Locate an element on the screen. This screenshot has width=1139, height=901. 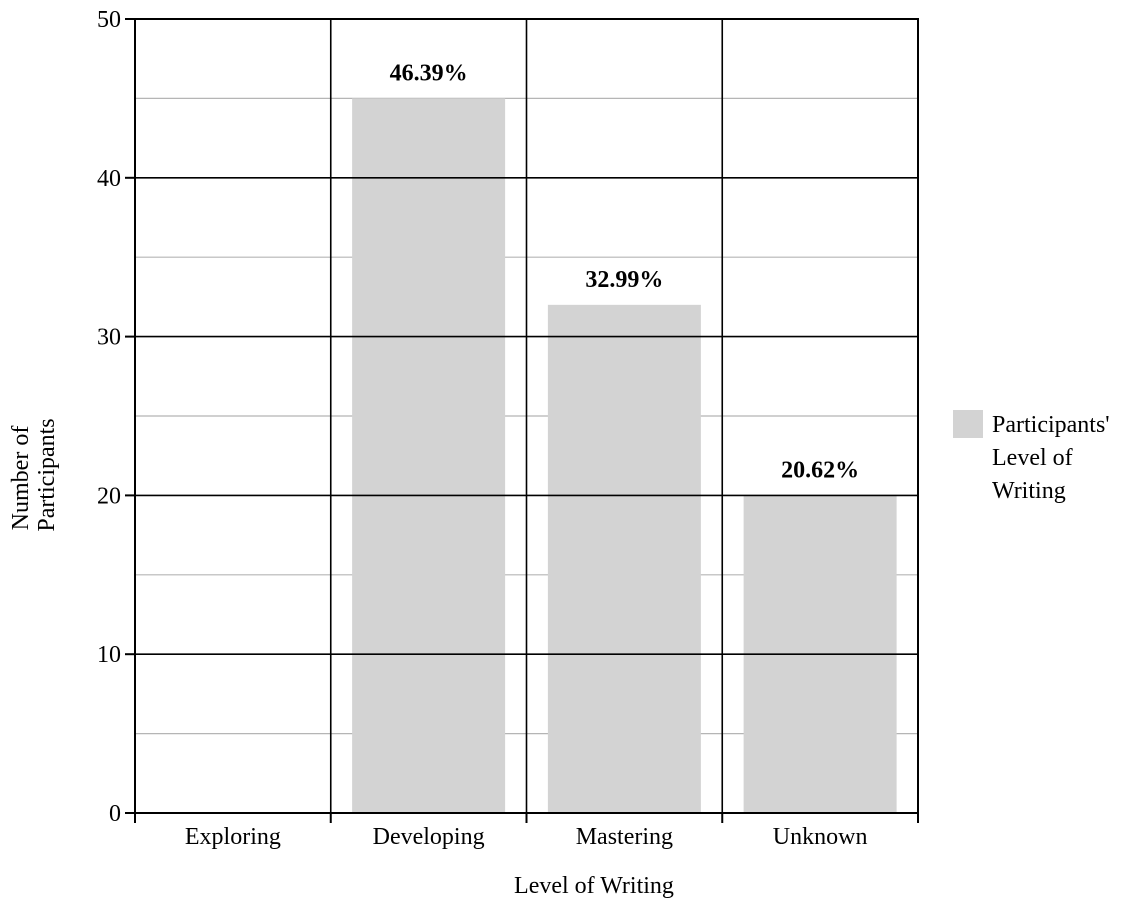
bar-developing is located at coordinates (429, 455).